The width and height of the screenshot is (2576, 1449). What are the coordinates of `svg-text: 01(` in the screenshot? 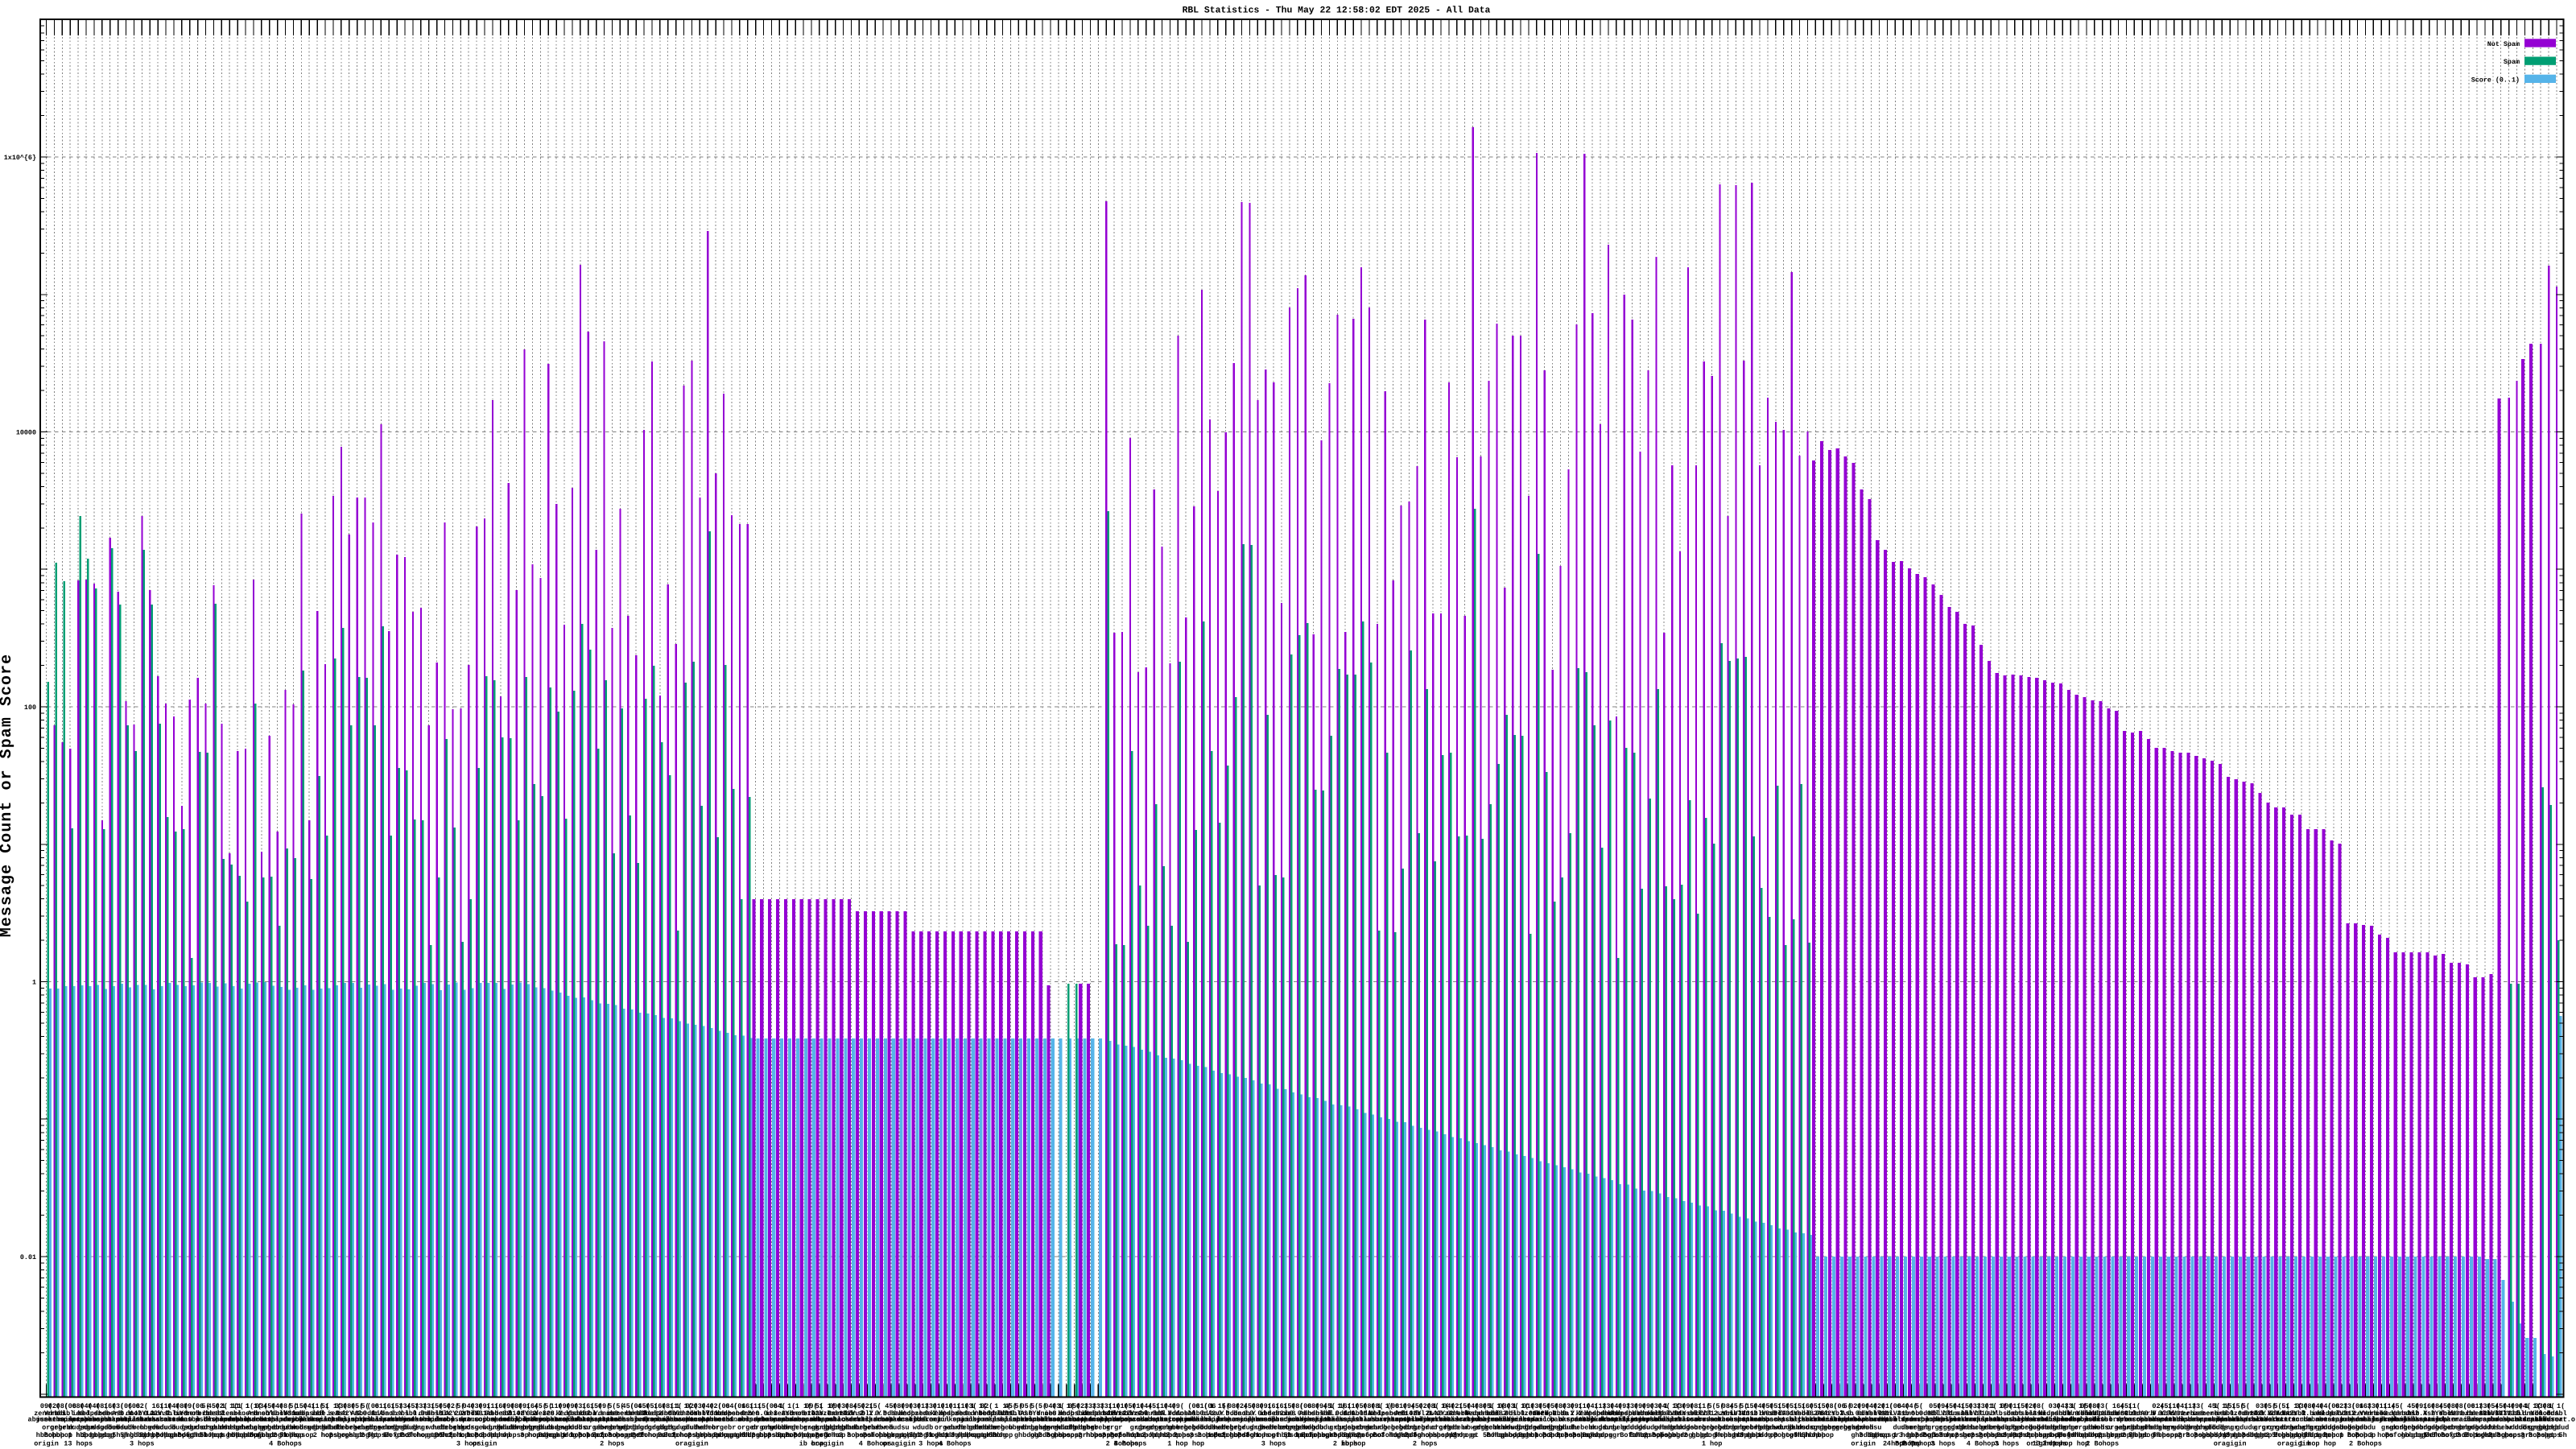 It's located at (381, 1406).